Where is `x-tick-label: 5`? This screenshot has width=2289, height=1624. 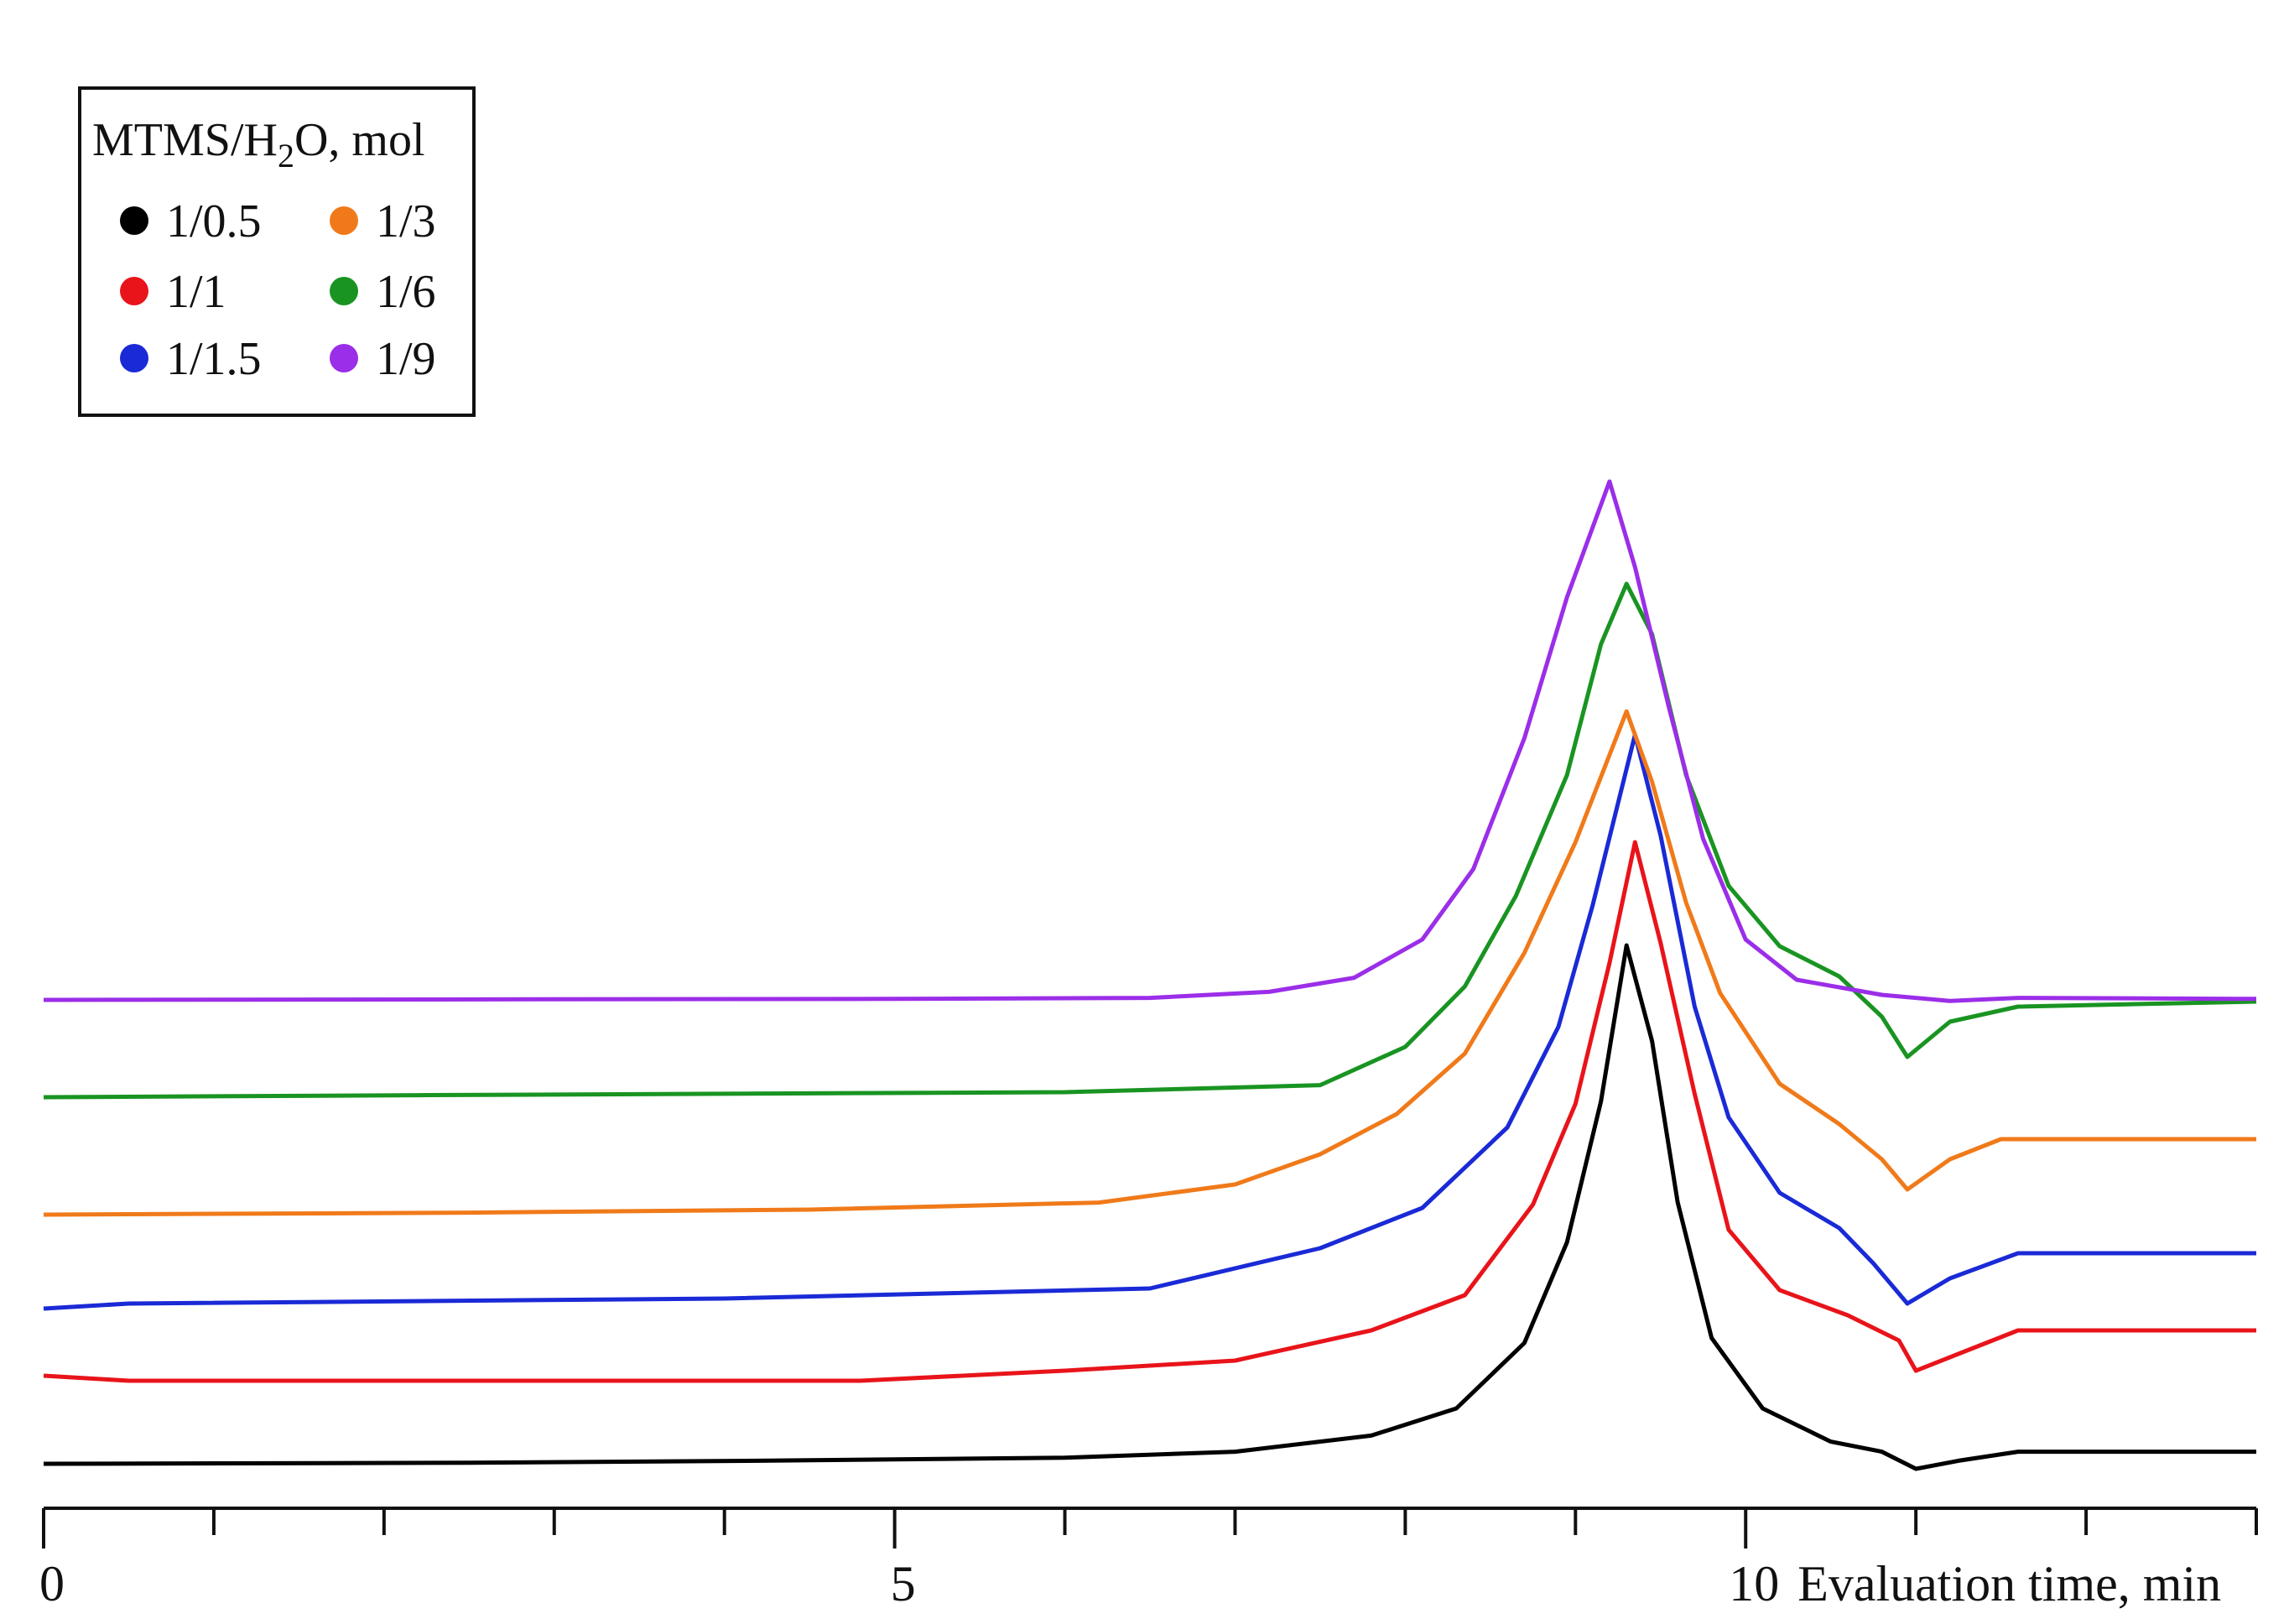
x-tick-label: 5 is located at coordinates (904, 1584).